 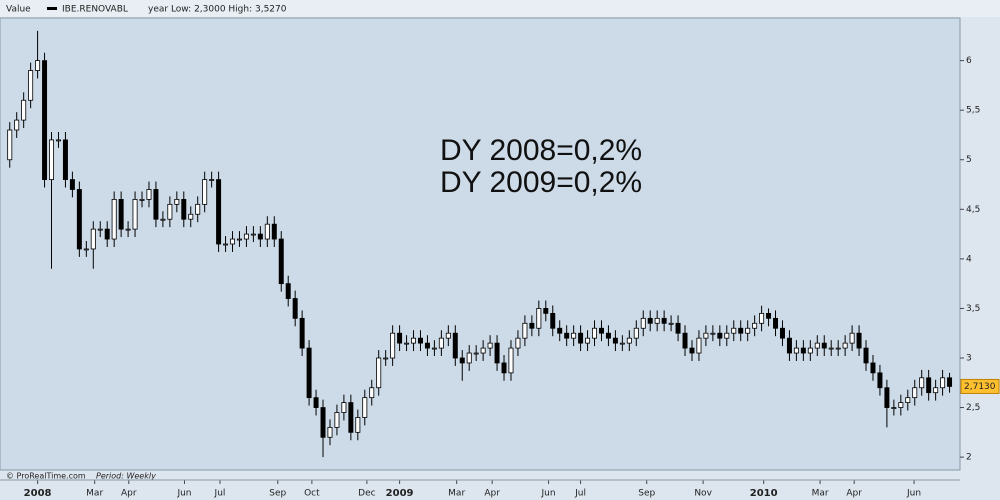 I want to click on y-tick-label: 5,5, so click(x=973, y=111).